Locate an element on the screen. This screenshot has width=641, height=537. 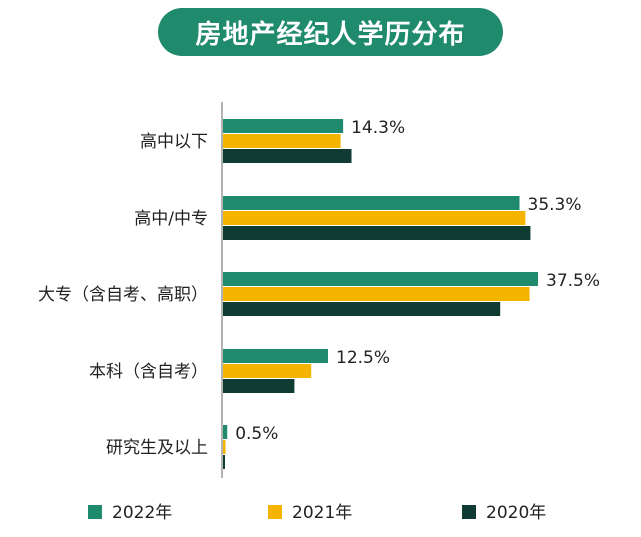
legend-label: 2022年 is located at coordinates (142, 513).